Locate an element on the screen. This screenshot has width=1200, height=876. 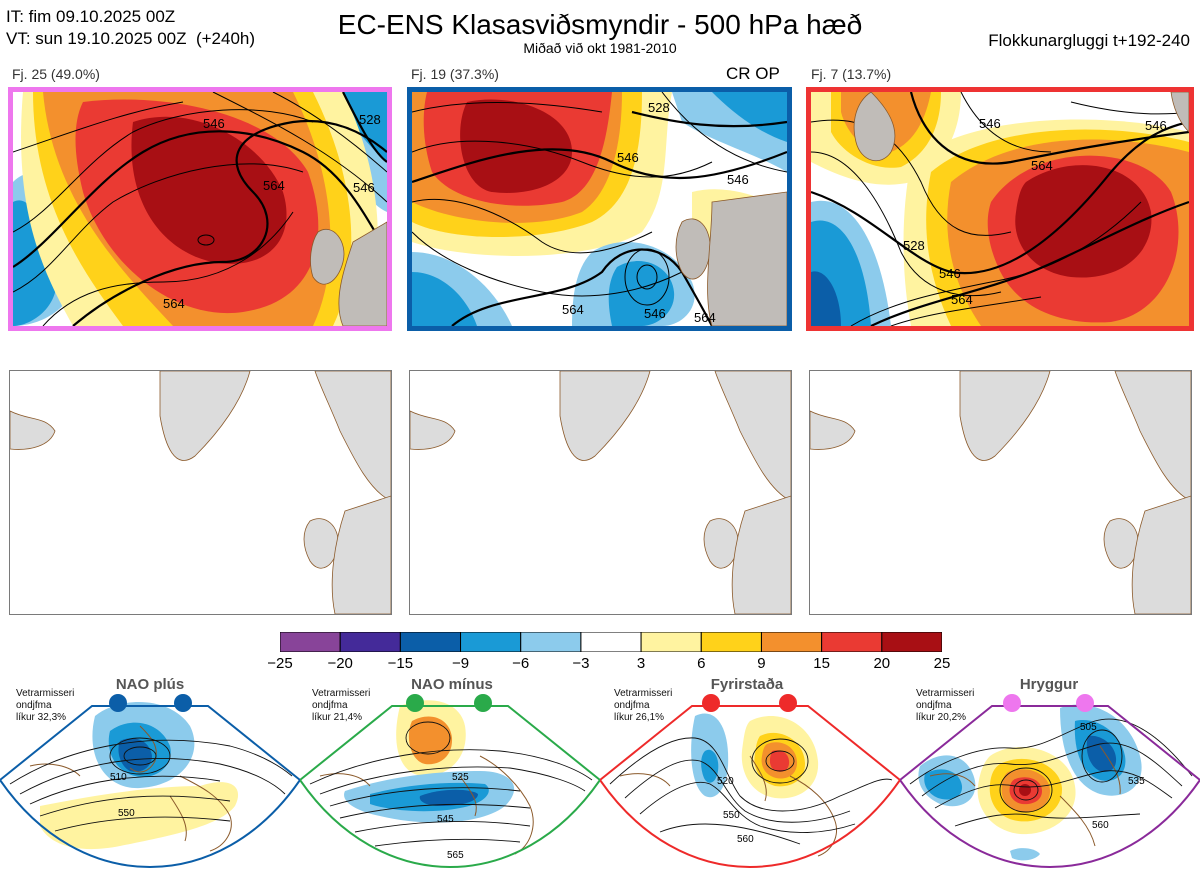
regime-name: NAO mínus is located at coordinates (452, 684).